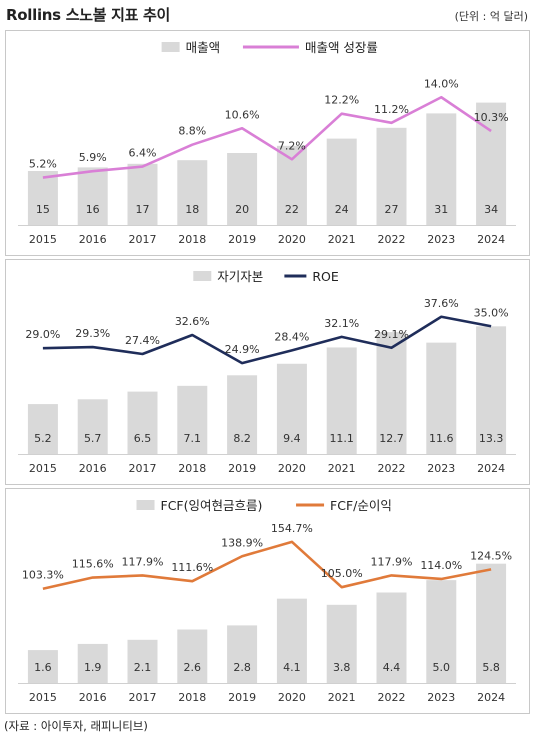  What do you see at coordinates (145, 505) in the screenshot?
I see `legend-bar-swatch` at bounding box center [145, 505].